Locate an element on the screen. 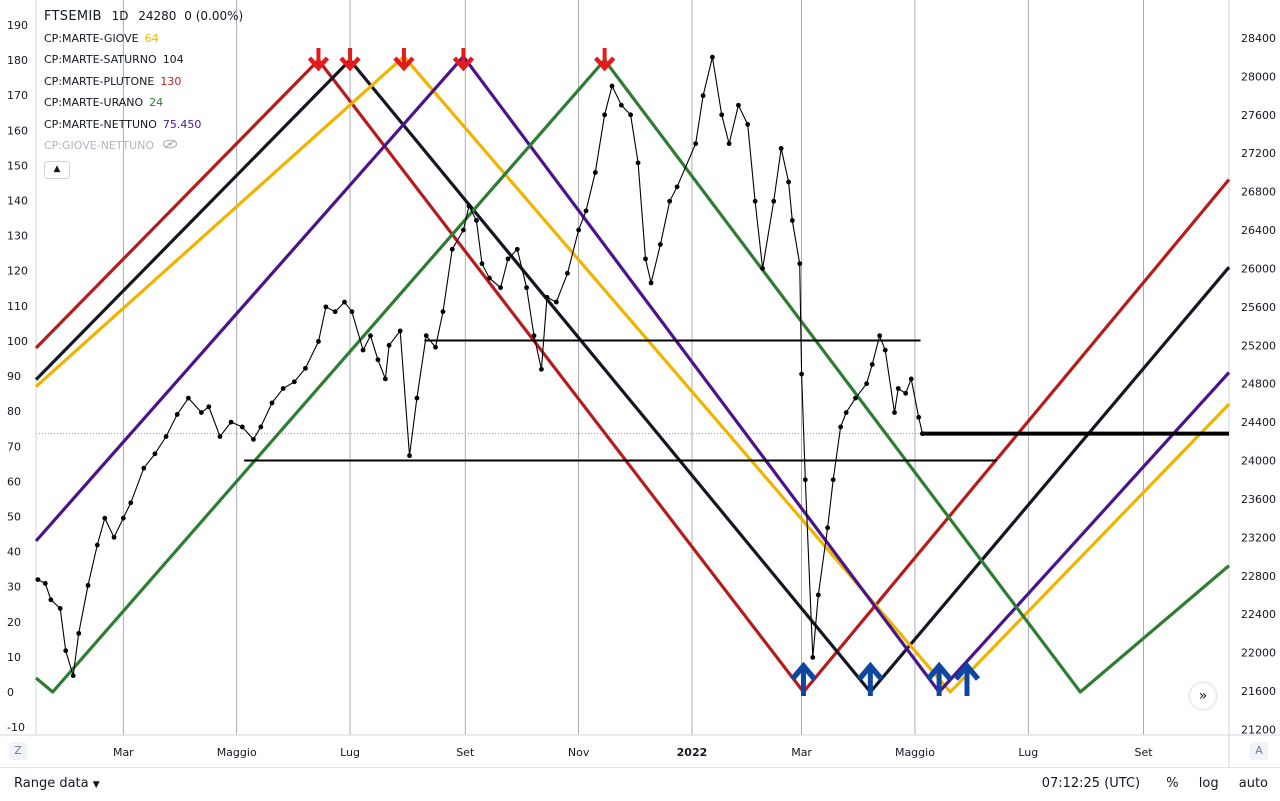 The width and height of the screenshot is (1280, 801). right-tick-label: 26400 is located at coordinates (1258, 230).